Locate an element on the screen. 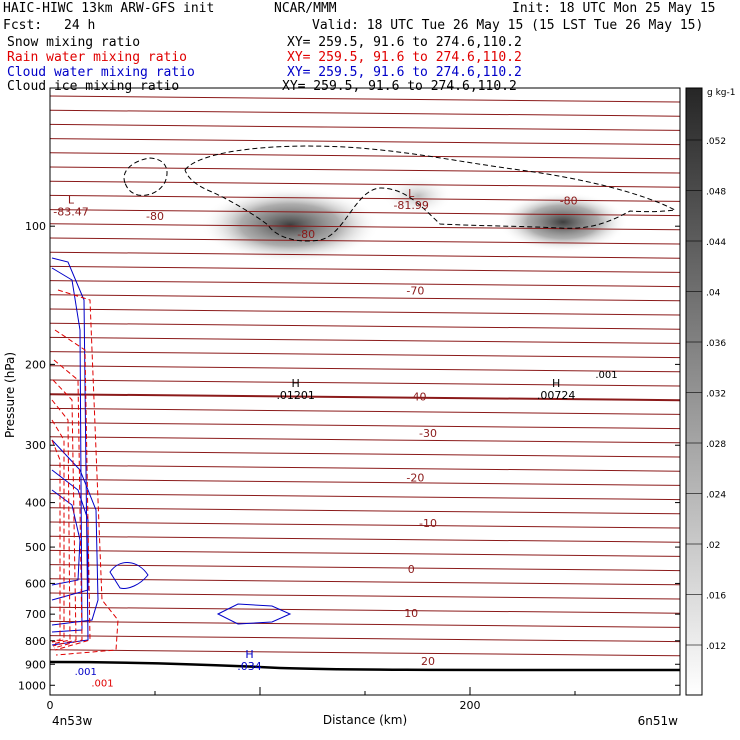  colorbar is located at coordinates (694, 391).